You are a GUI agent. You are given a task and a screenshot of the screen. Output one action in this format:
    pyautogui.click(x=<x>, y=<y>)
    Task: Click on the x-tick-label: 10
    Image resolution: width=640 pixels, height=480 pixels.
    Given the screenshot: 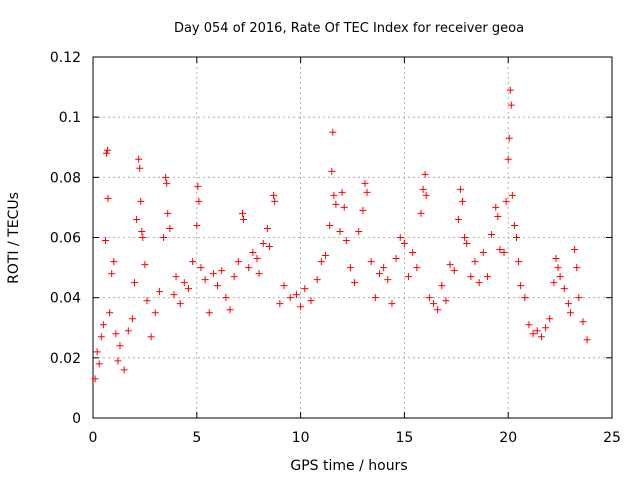 What is the action you would take?
    pyautogui.click(x=301, y=438)
    